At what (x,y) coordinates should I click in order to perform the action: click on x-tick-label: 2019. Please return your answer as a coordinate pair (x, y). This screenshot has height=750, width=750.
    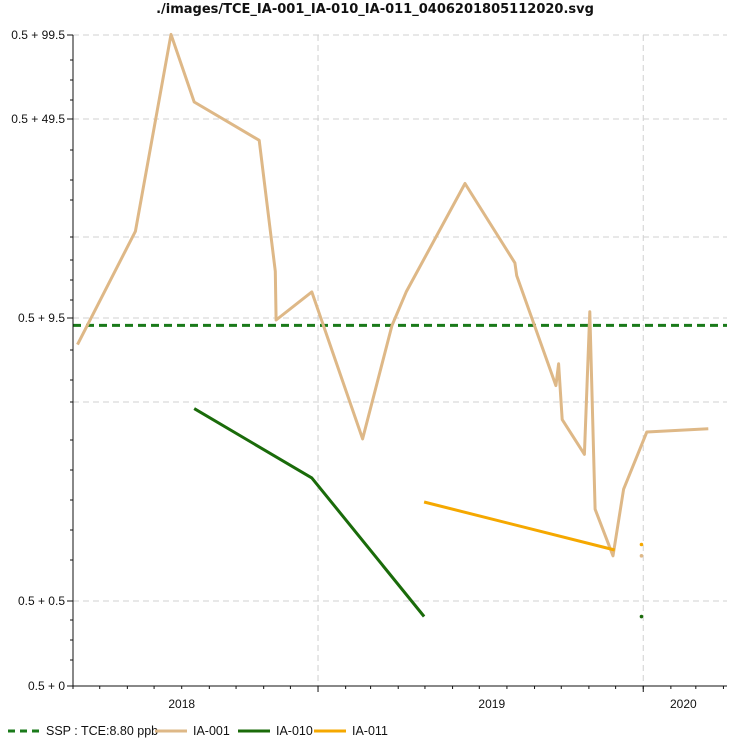
    Looking at the image, I should click on (491, 704).